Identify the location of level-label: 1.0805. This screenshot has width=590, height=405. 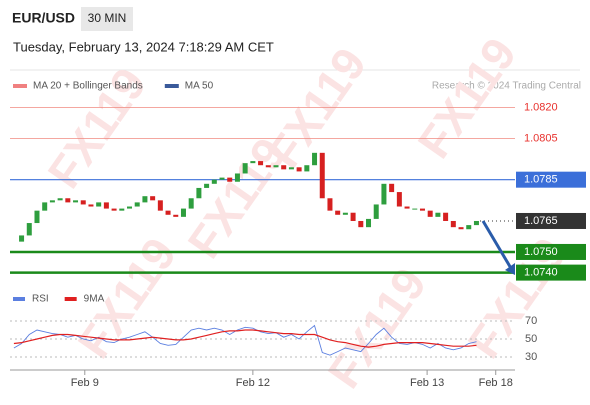
(541, 138).